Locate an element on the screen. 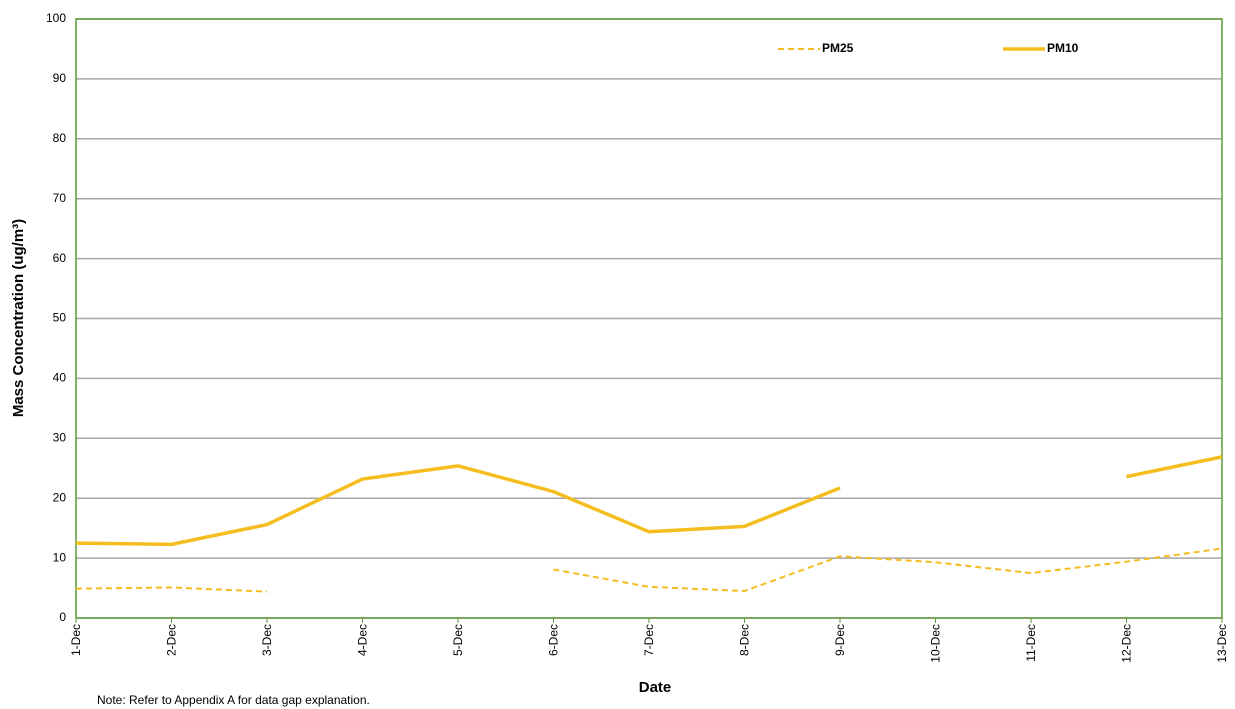 The height and width of the screenshot is (709, 1235). y-tick-label: 50 is located at coordinates (60, 318).